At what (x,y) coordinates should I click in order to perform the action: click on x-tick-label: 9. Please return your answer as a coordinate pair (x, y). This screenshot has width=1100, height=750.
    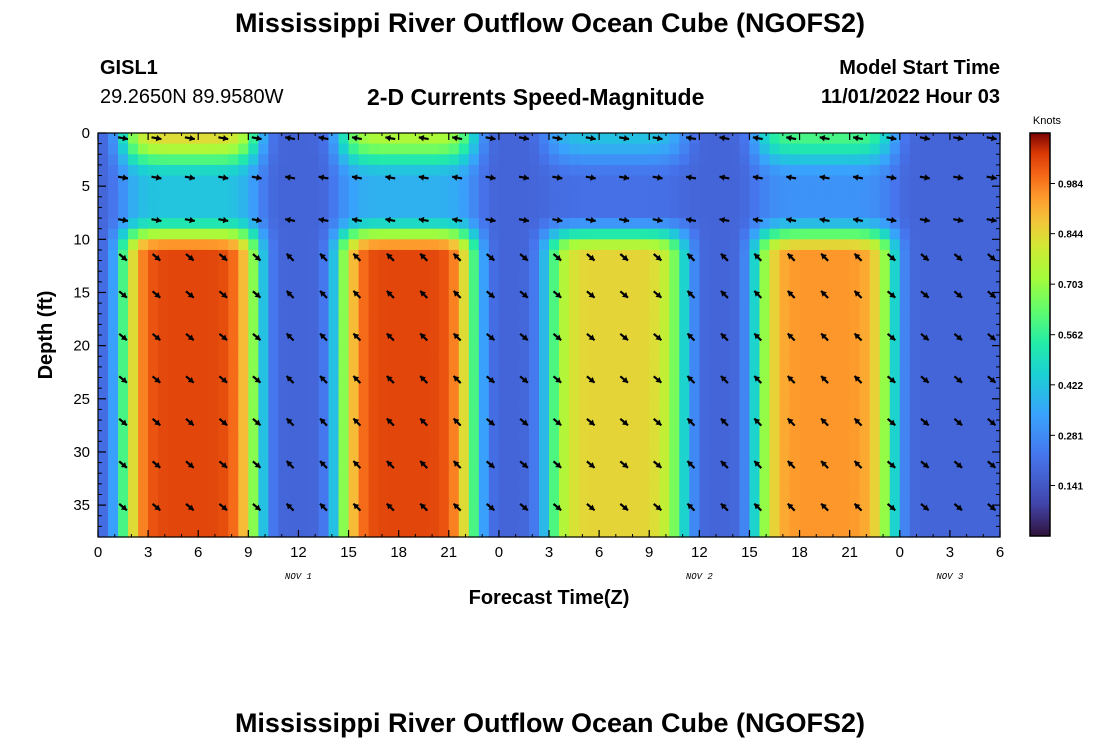
    Looking at the image, I should click on (248, 552).